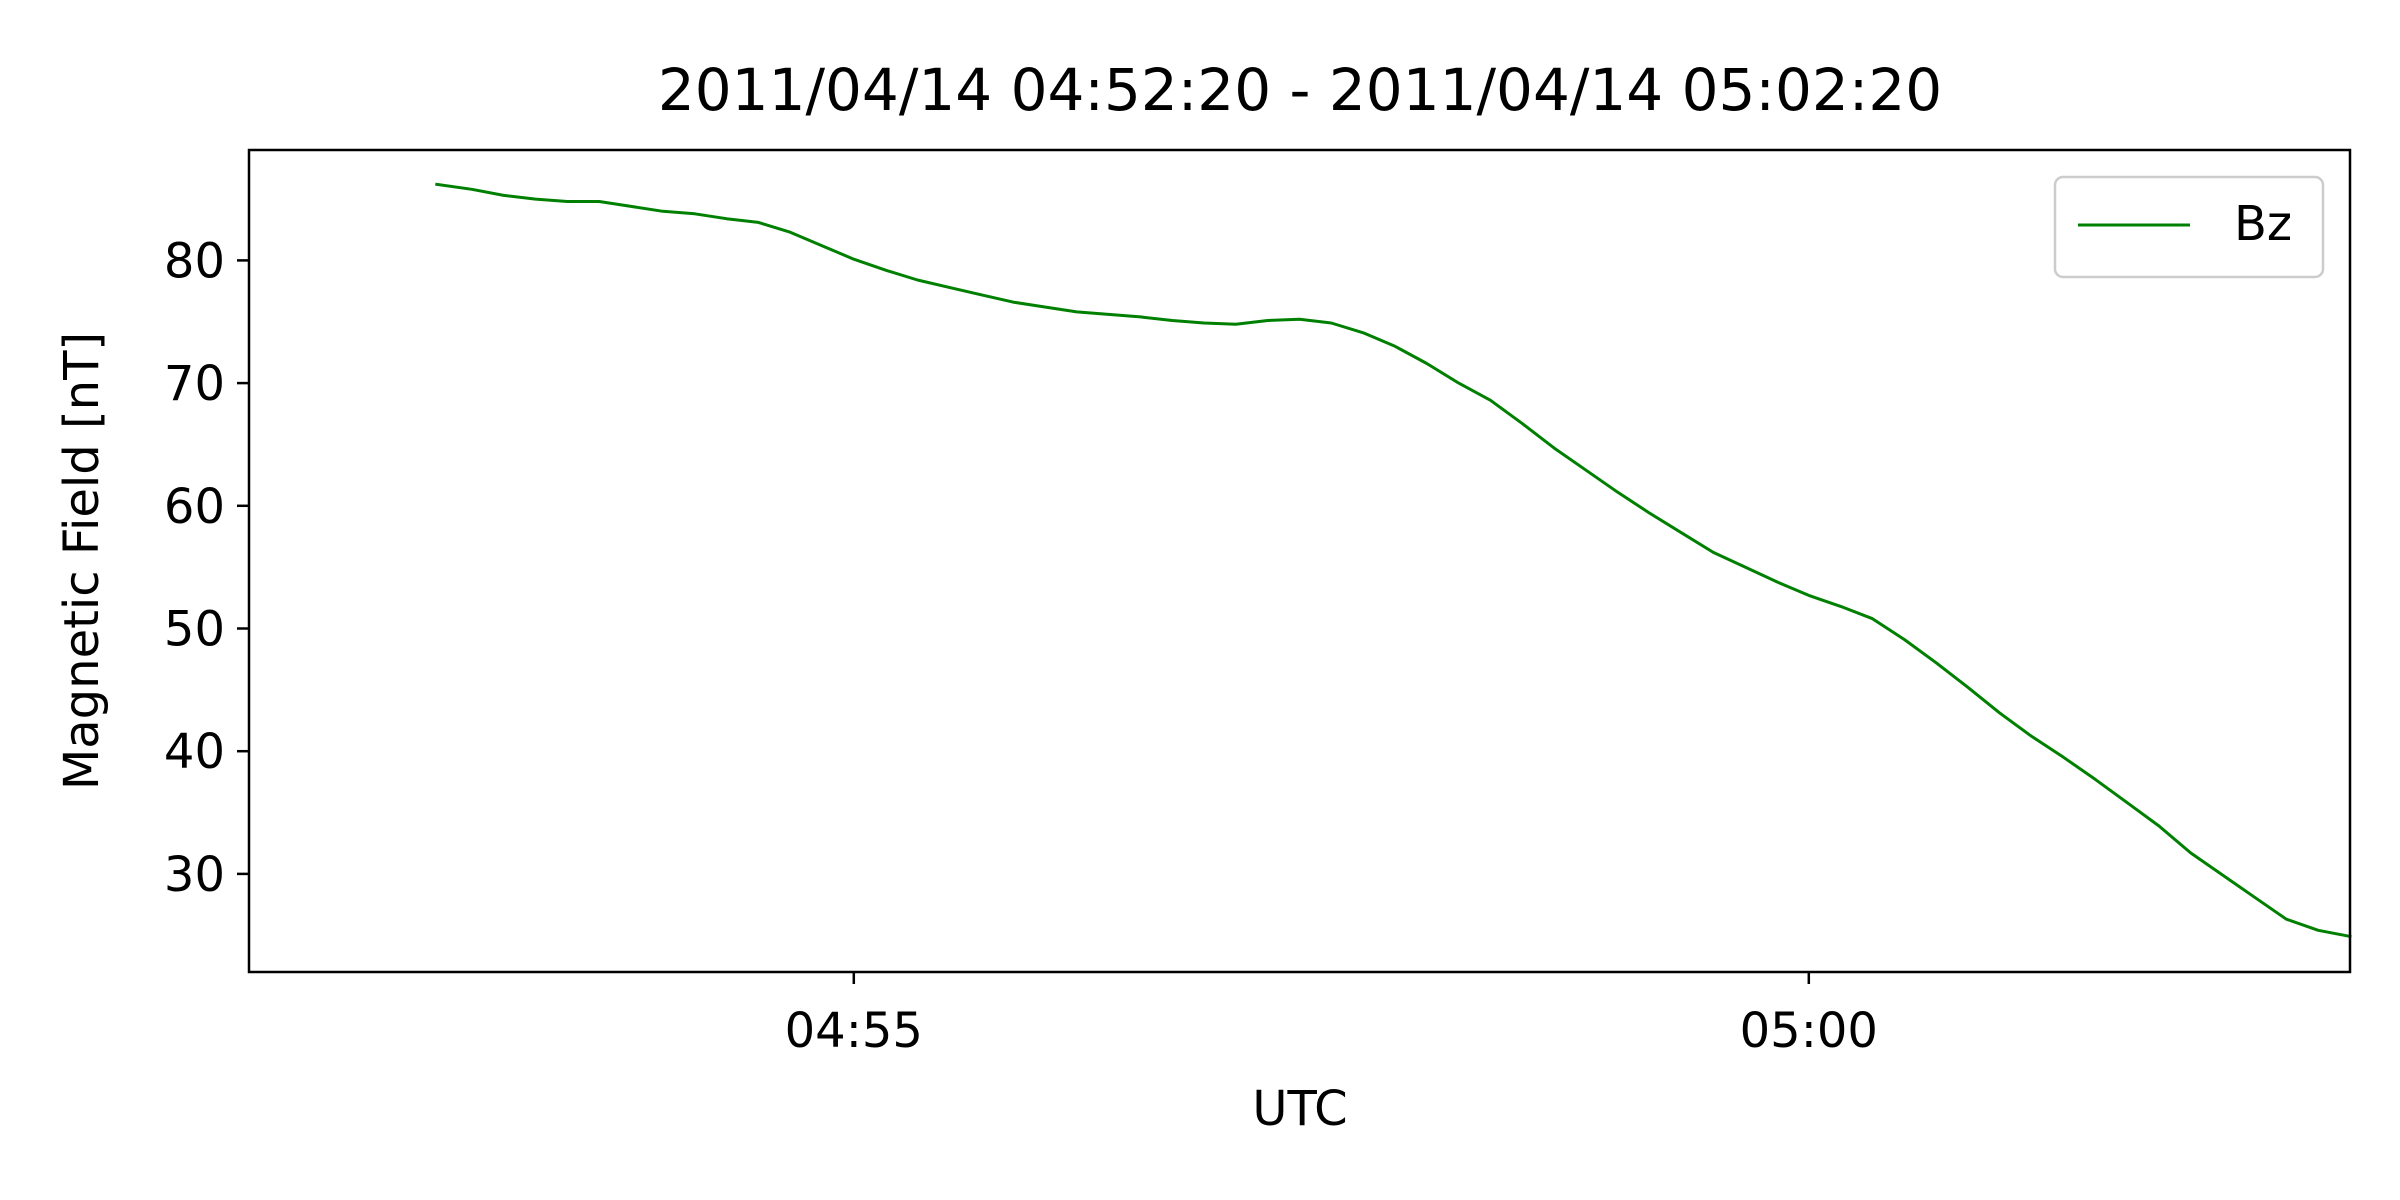  Describe the element at coordinates (1299, 1109) in the screenshot. I see `x-axis-label: UTC` at that location.